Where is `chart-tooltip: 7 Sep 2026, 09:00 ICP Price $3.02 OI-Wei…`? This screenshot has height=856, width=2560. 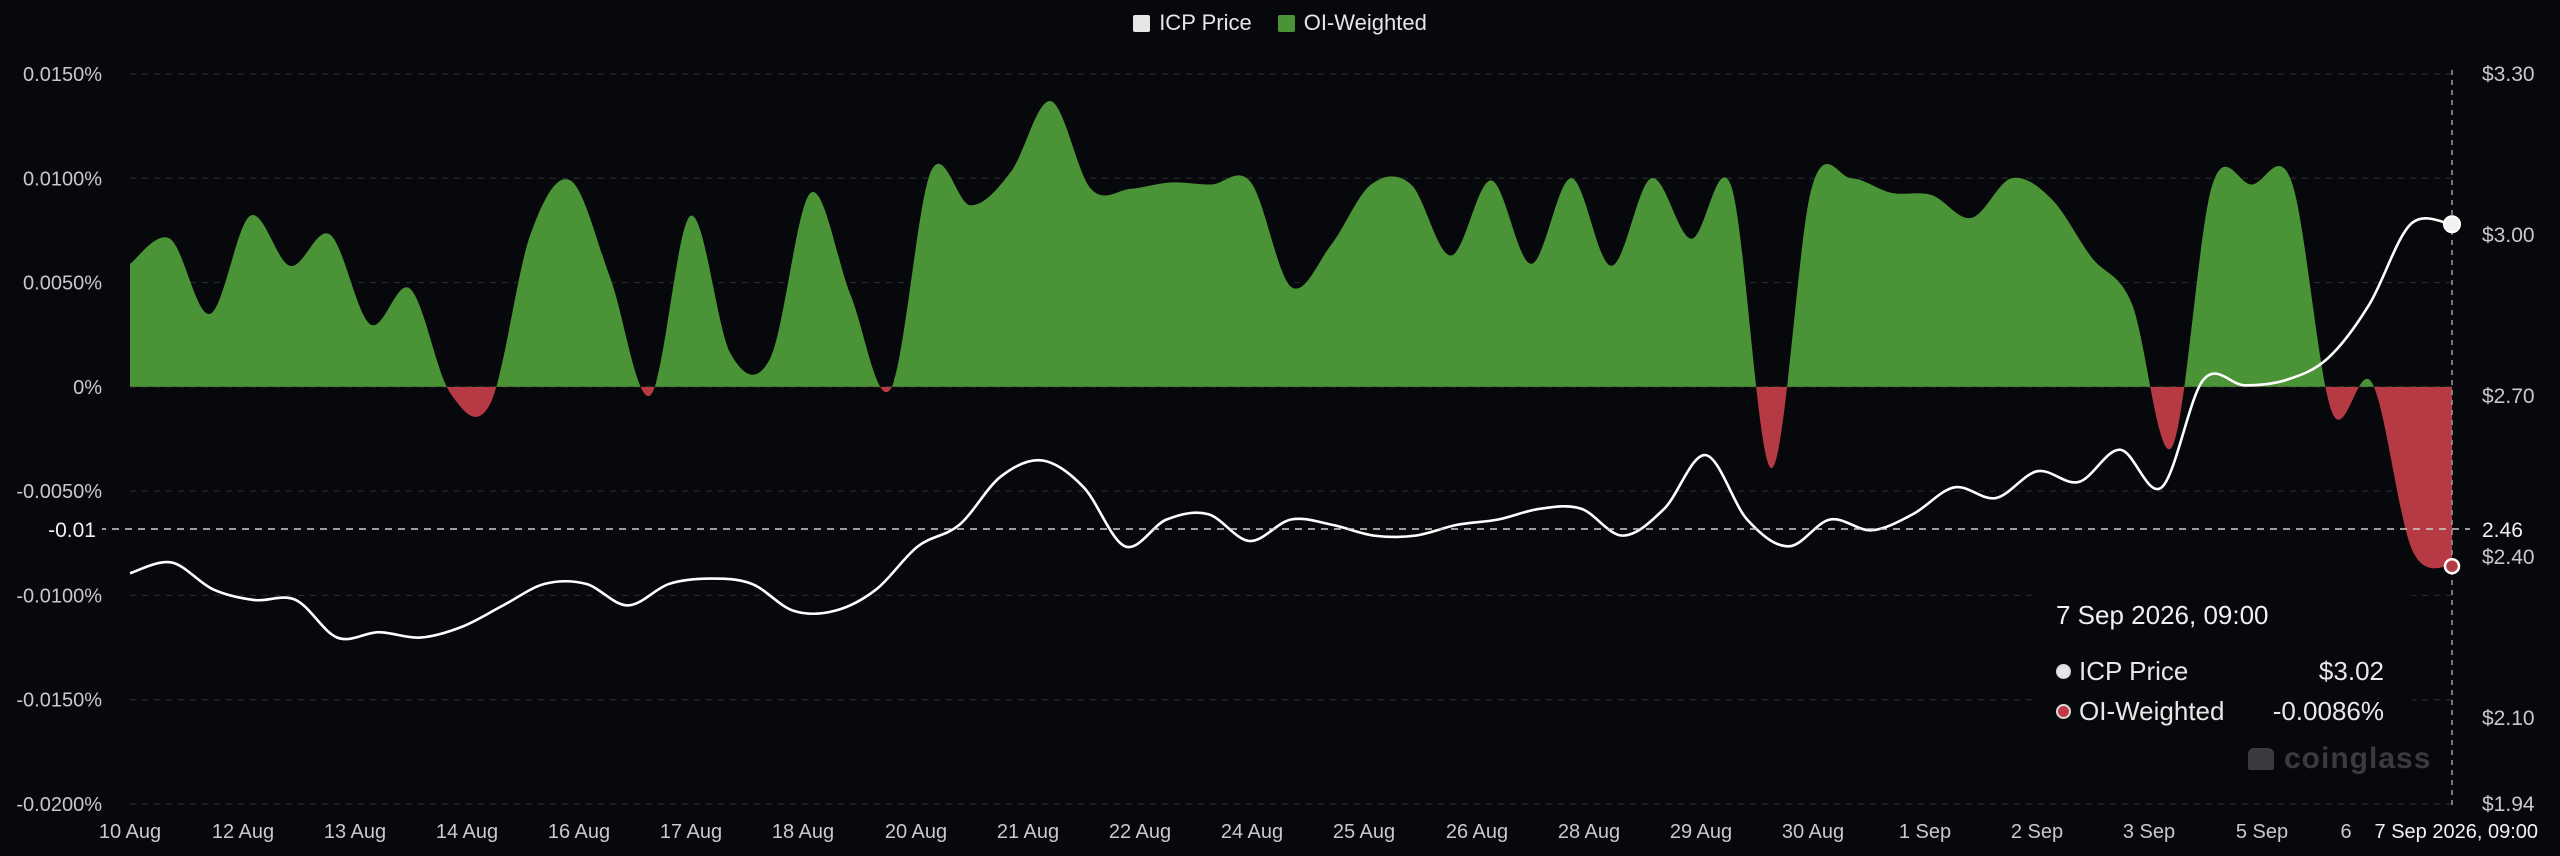
chart-tooltip: 7 Sep 2026, 09:00 ICP Price $3.02 OI-Wei… is located at coordinates (2222, 680).